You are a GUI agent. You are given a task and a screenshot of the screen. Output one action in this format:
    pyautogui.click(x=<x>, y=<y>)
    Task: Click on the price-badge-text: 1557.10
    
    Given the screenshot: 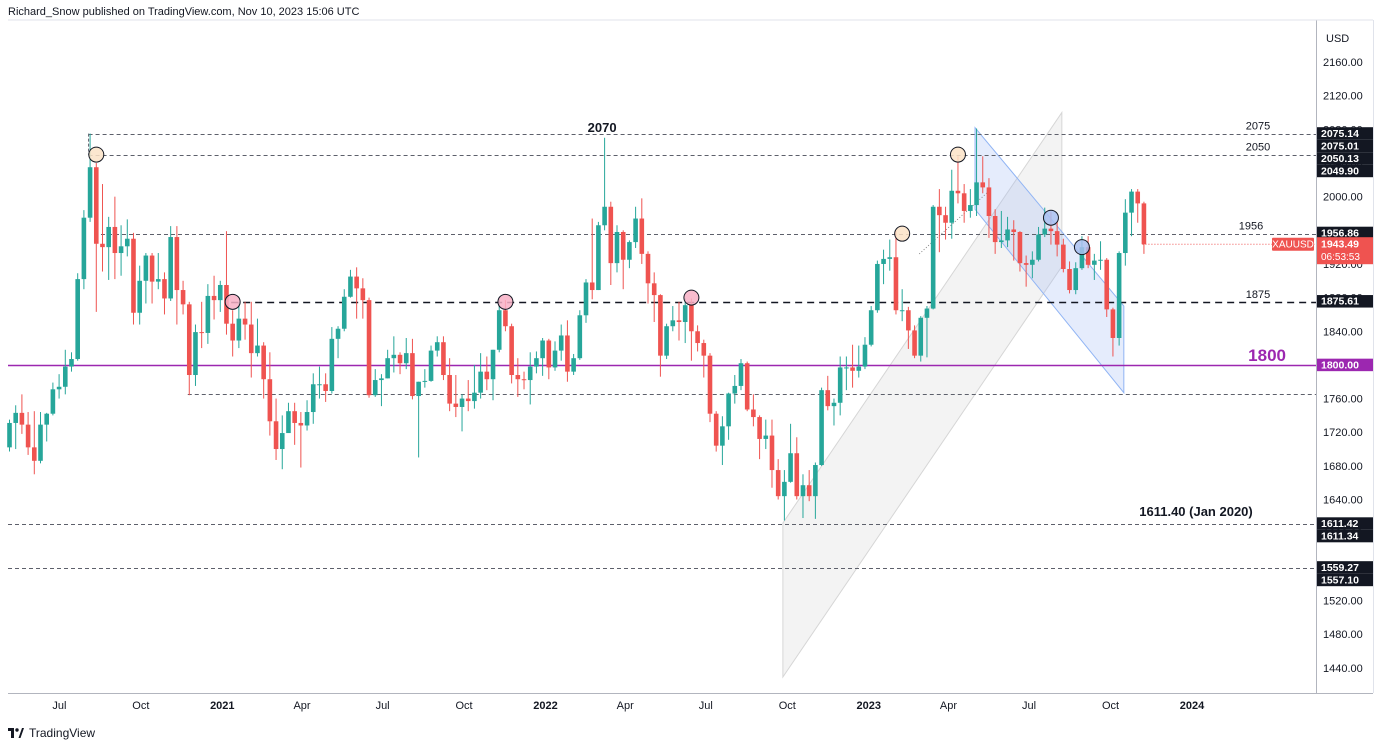 What is the action you would take?
    pyautogui.click(x=1340, y=580)
    